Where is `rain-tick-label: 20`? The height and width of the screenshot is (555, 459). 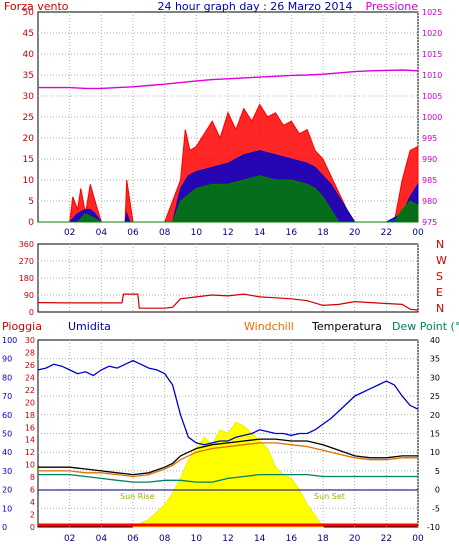
rain-tick-label: 20 is located at coordinates (30, 402).